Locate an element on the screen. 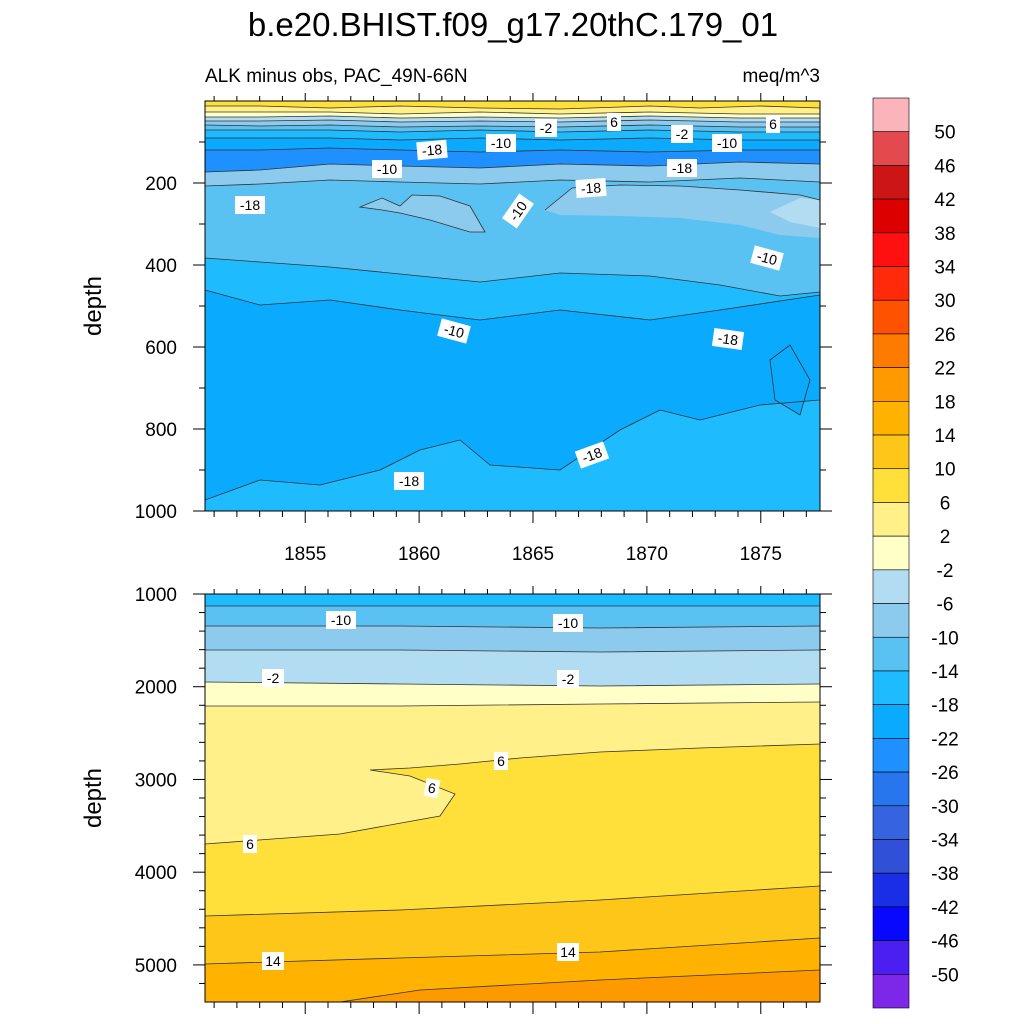  x-tick-label: 1875 is located at coordinates (761, 554).